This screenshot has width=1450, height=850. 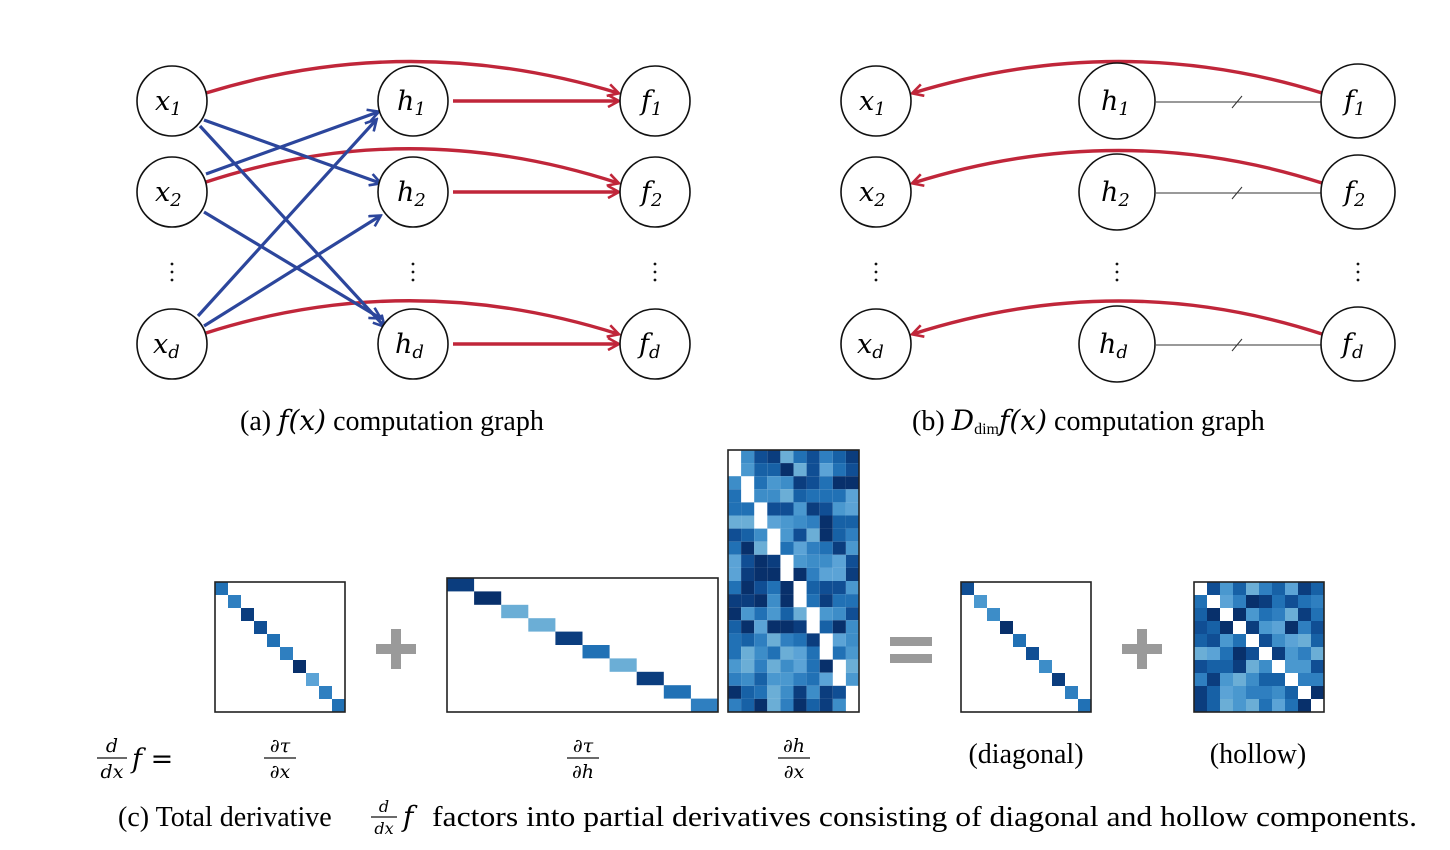 I want to click on svg-text: h2, so click(x=411, y=194).